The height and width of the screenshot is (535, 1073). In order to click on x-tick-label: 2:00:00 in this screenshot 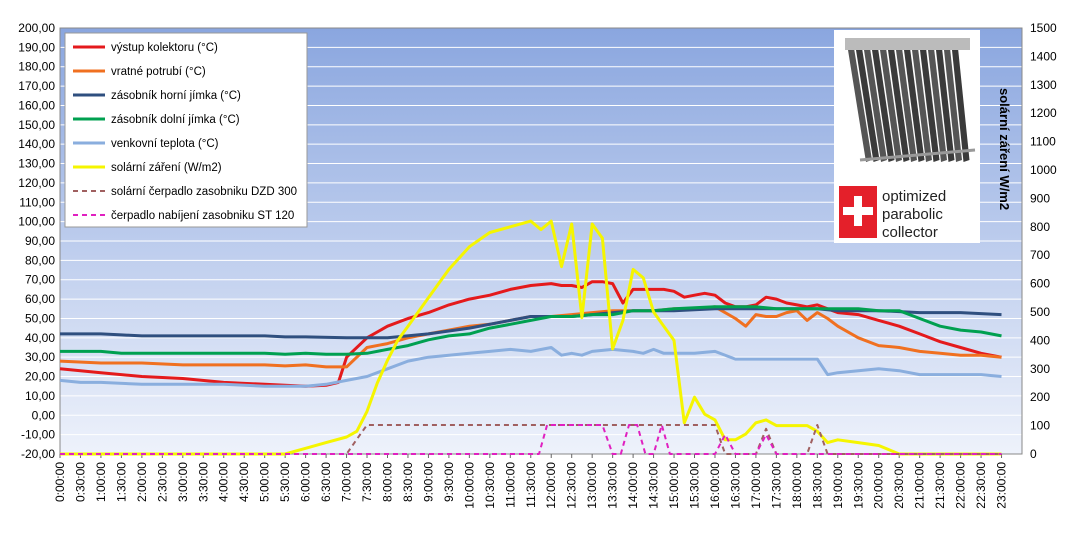, I will do `click(142, 482)`.